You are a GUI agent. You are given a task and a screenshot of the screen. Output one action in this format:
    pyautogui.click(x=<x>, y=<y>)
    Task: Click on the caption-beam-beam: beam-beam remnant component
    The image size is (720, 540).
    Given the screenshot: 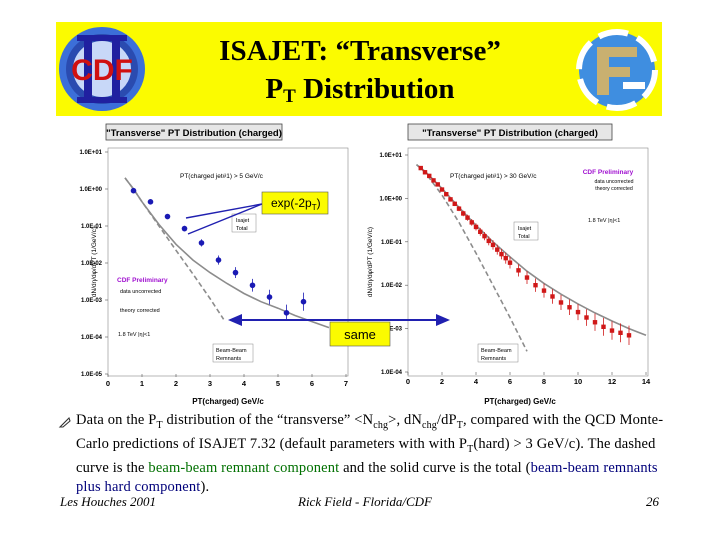 What is the action you would take?
    pyautogui.click(x=244, y=467)
    